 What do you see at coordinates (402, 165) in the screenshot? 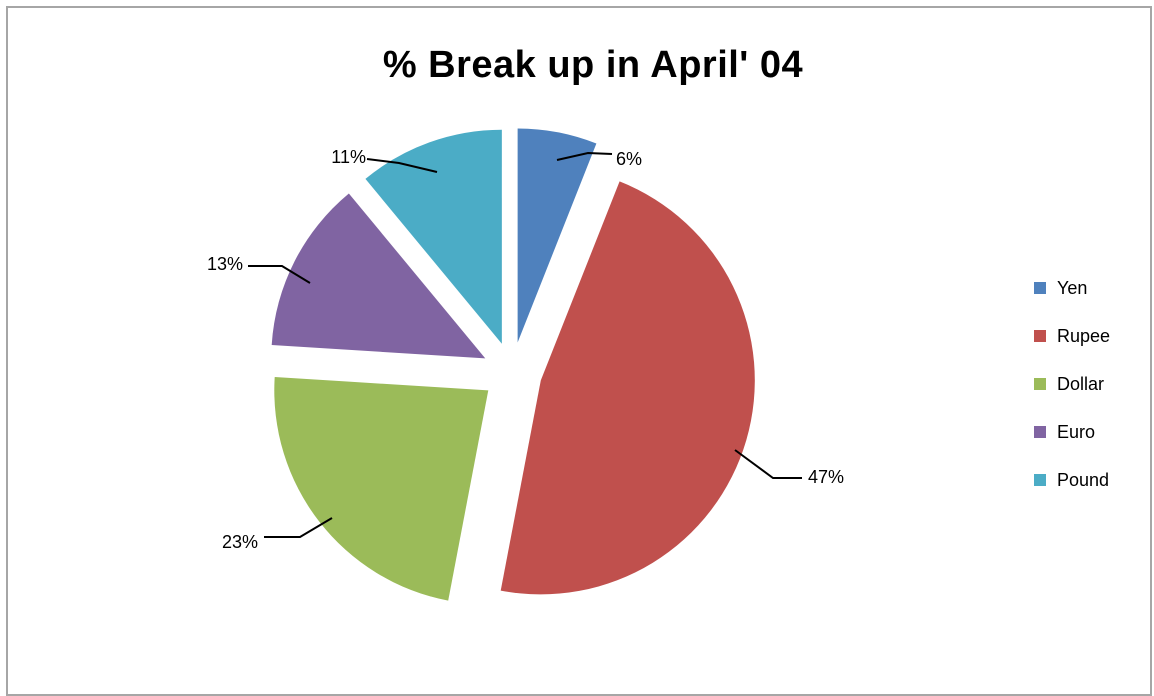
I see `leader-line-pound` at bounding box center [402, 165].